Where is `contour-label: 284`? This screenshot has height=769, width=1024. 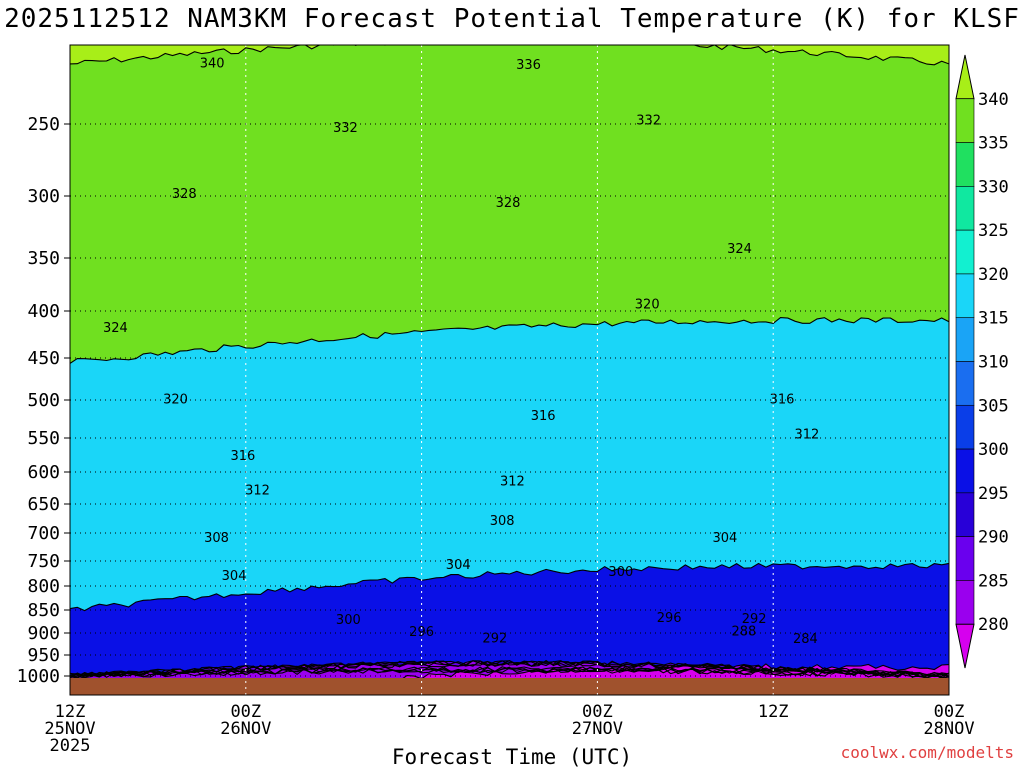 contour-label: 284 is located at coordinates (805, 639).